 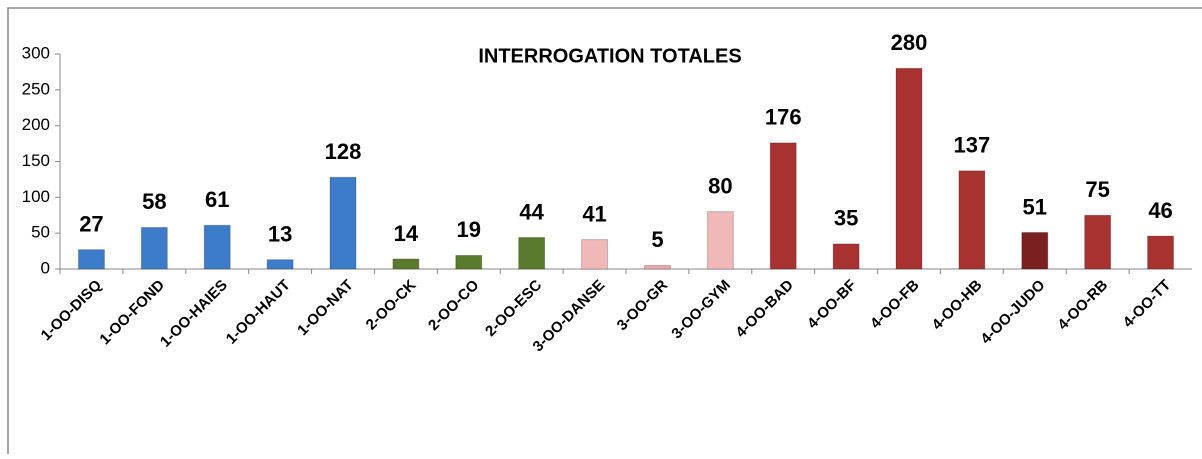 I want to click on data-label: 19, so click(x=469, y=229).